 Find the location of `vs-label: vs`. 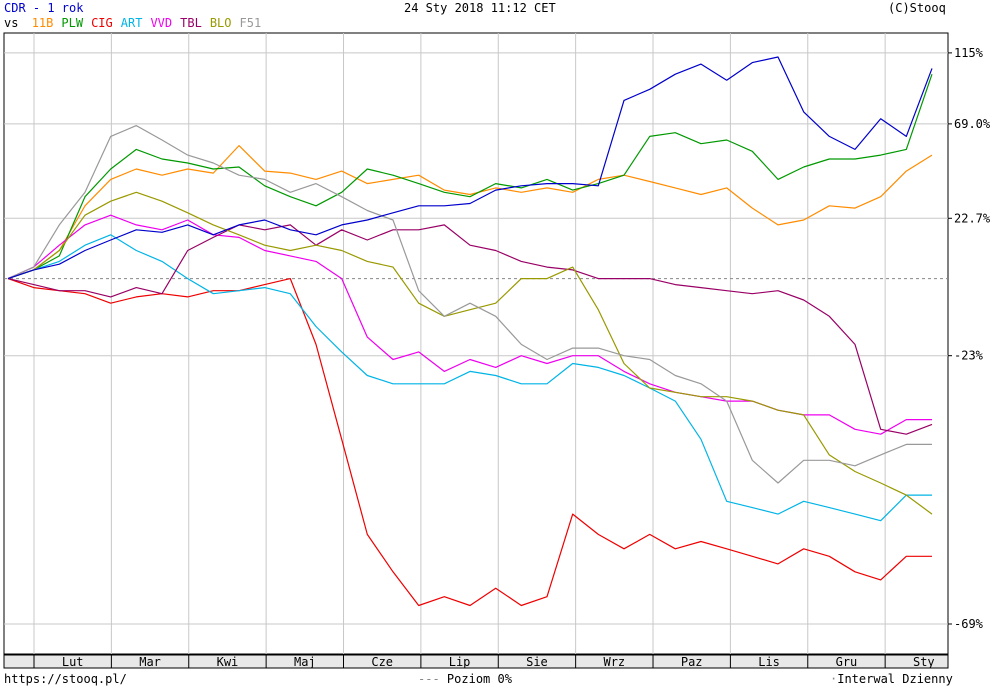

vs-label: vs is located at coordinates (11, 23).